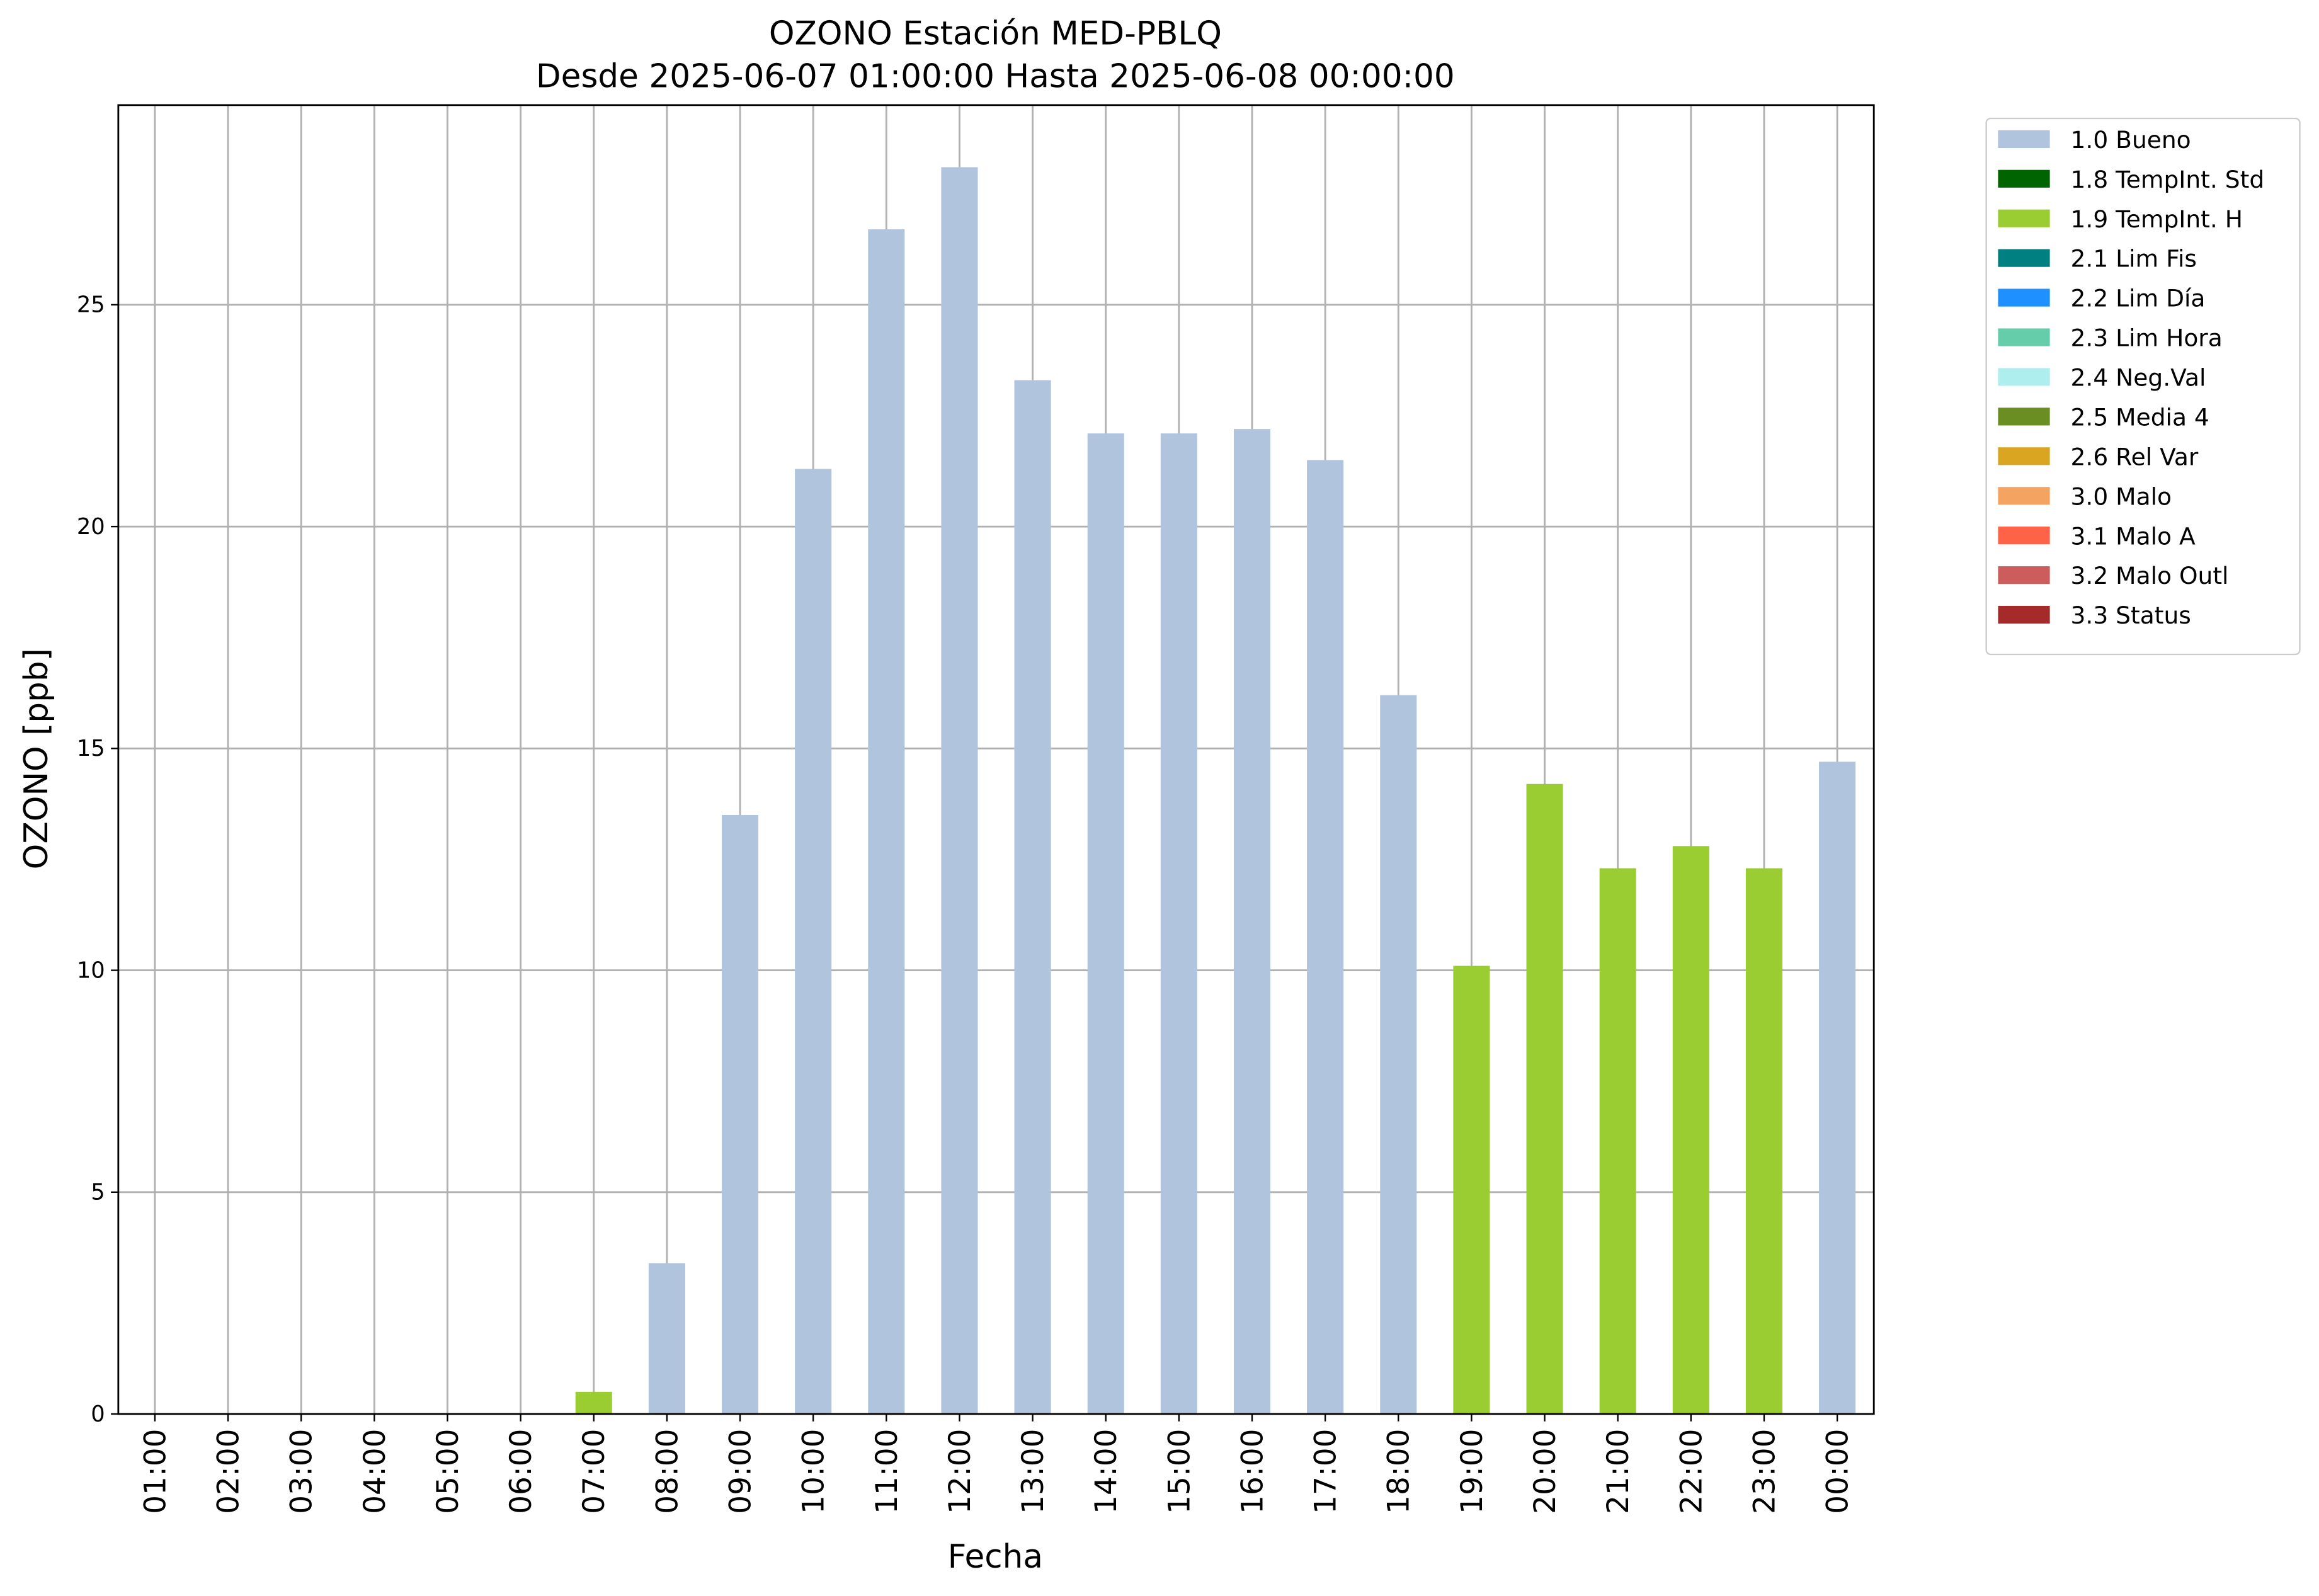 The height and width of the screenshot is (1596, 2319). Describe the element at coordinates (98, 1414) in the screenshot. I see `y-tick-label: 0` at that location.